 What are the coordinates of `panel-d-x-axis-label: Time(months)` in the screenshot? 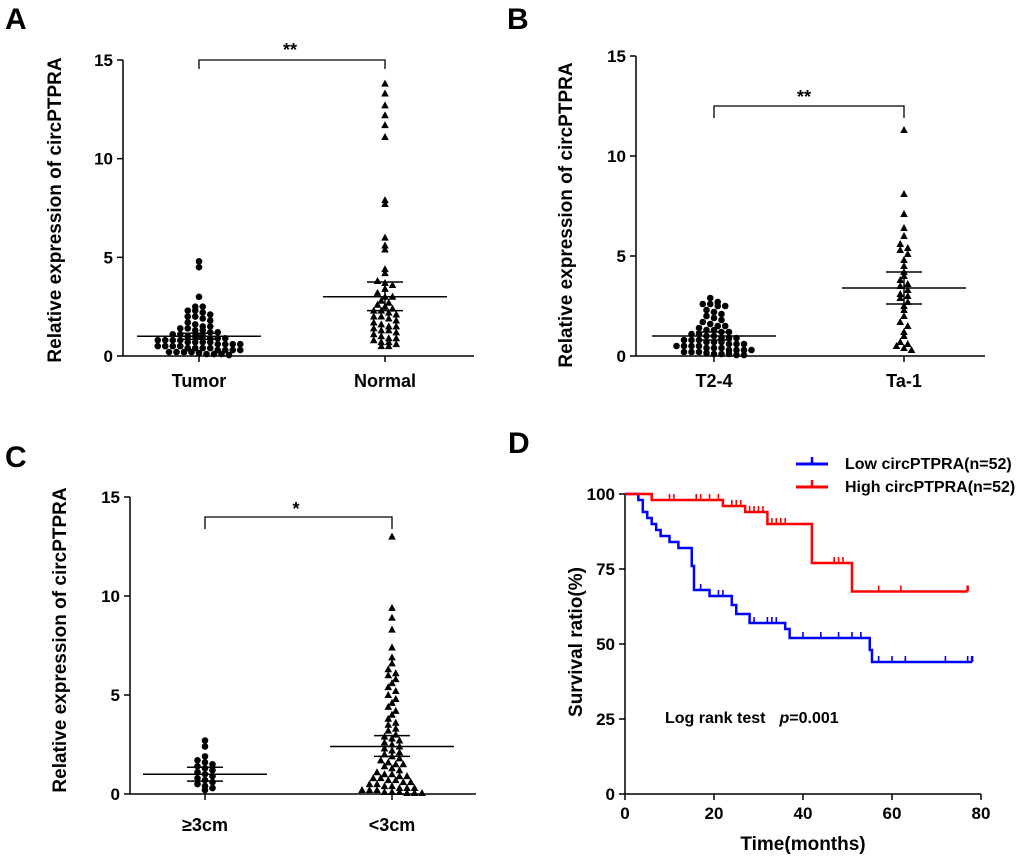 It's located at (802, 844).